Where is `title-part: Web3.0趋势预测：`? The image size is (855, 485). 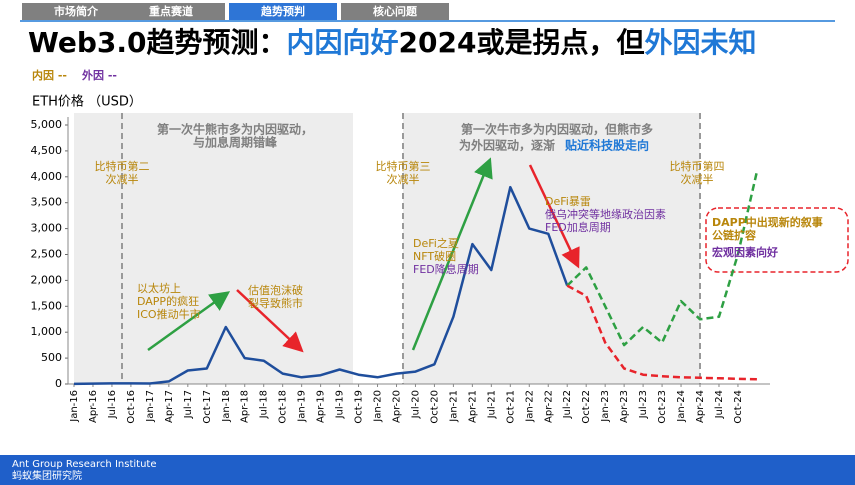
title-part: Web3.0趋势预测： is located at coordinates (157, 42).